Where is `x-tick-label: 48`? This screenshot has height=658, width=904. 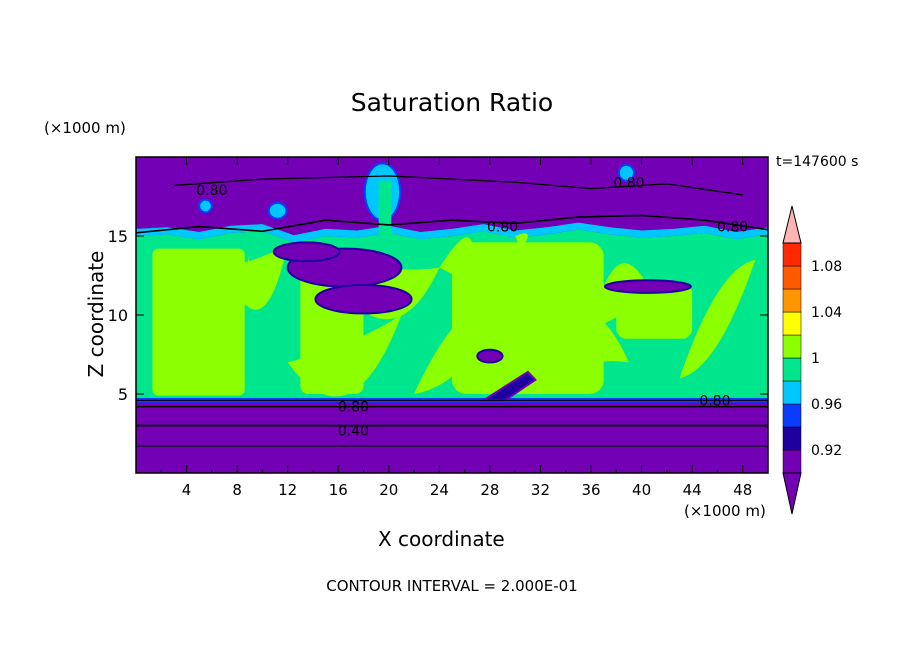 x-tick-label: 48 is located at coordinates (742, 490).